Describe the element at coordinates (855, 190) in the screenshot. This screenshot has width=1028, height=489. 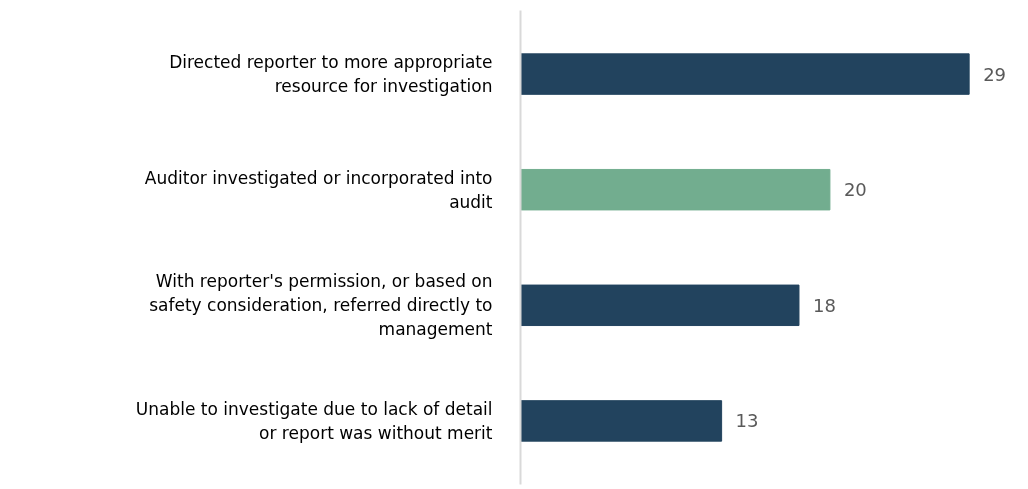
I see `data-label: 20` at that location.